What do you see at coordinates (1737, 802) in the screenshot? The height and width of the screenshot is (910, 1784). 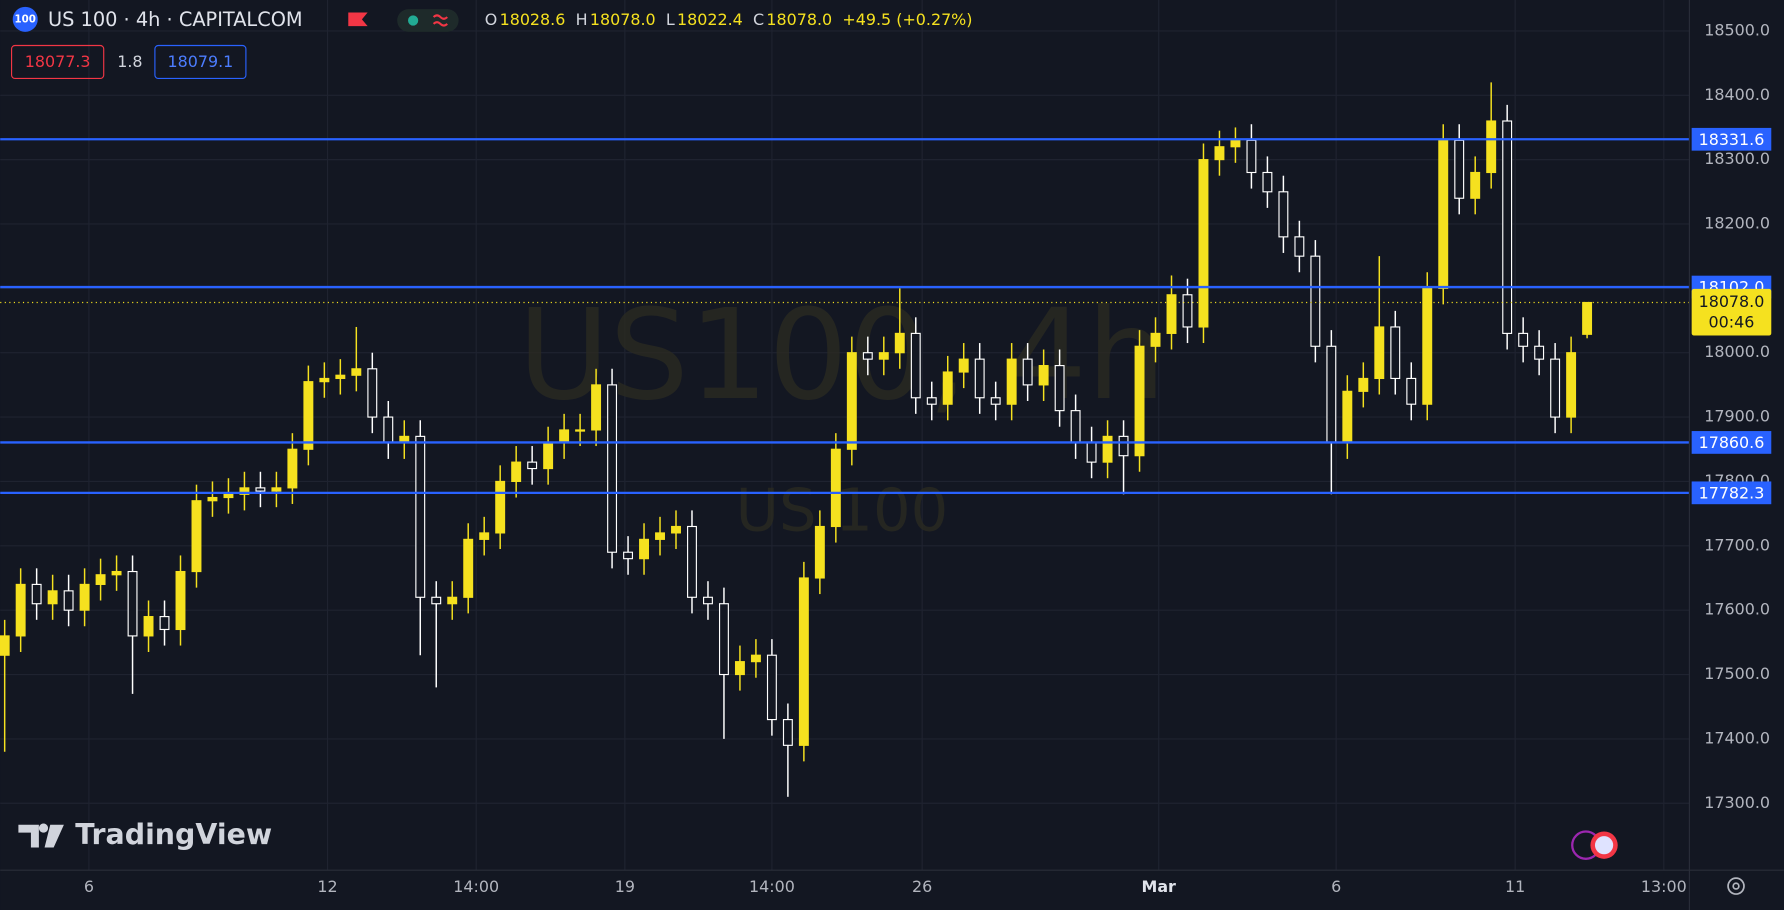 I see `y-tick-label: 17300.0` at bounding box center [1737, 802].